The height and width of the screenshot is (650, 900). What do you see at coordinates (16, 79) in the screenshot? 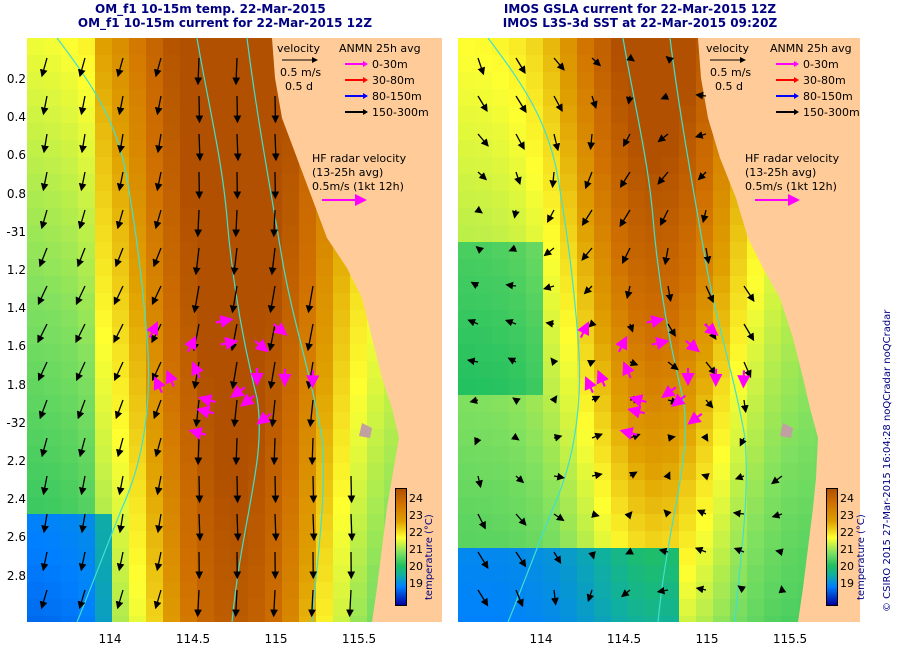
I see `latitude-tick-label: 0.2` at bounding box center [16, 79].